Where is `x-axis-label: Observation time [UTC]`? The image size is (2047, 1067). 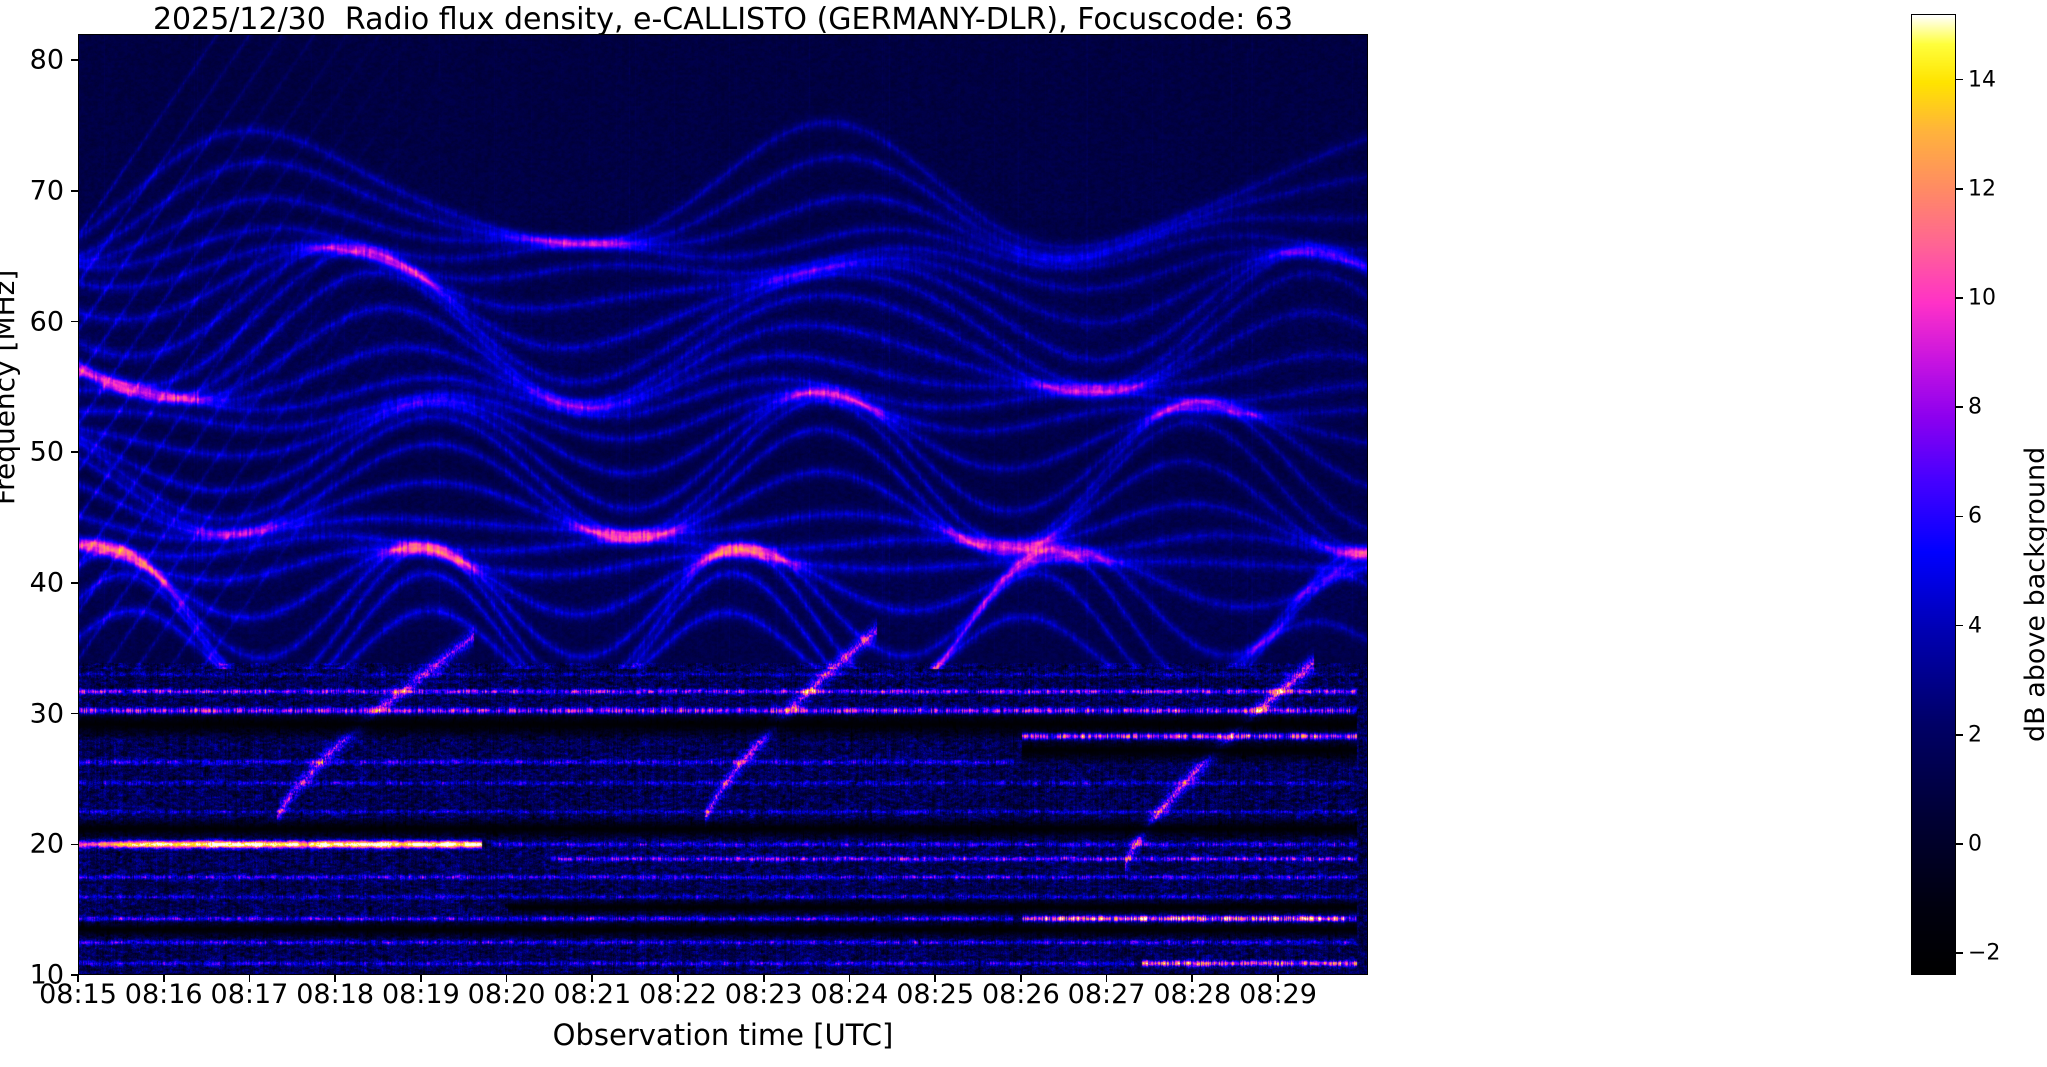
x-axis-label: Observation time [UTC] is located at coordinates (723, 1035).